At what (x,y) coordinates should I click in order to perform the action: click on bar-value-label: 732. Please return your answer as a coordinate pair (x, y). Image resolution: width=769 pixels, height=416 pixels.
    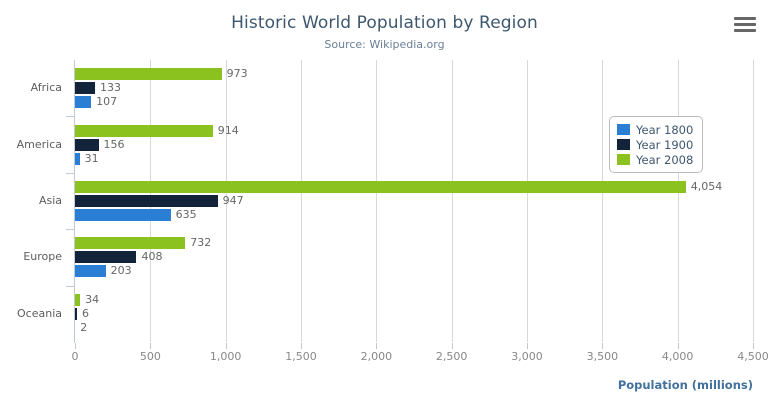
    Looking at the image, I should click on (201, 243).